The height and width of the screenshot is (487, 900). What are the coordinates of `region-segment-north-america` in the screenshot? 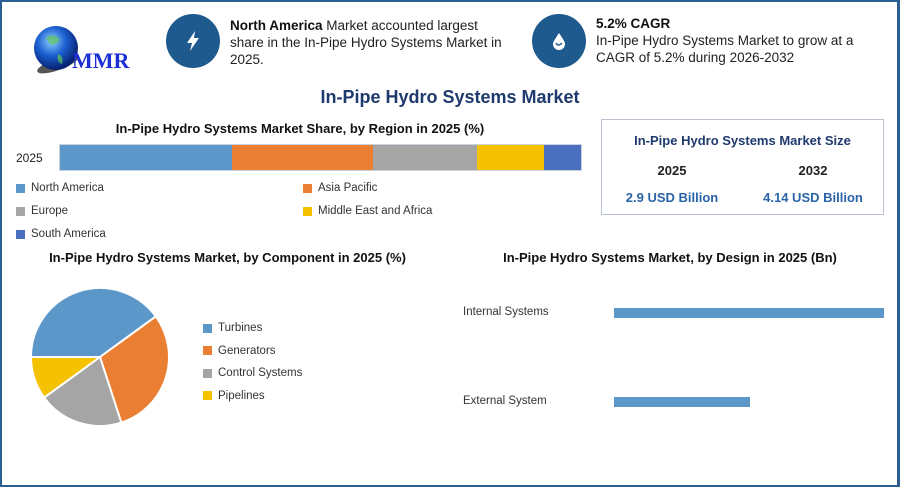 It's located at (146, 157).